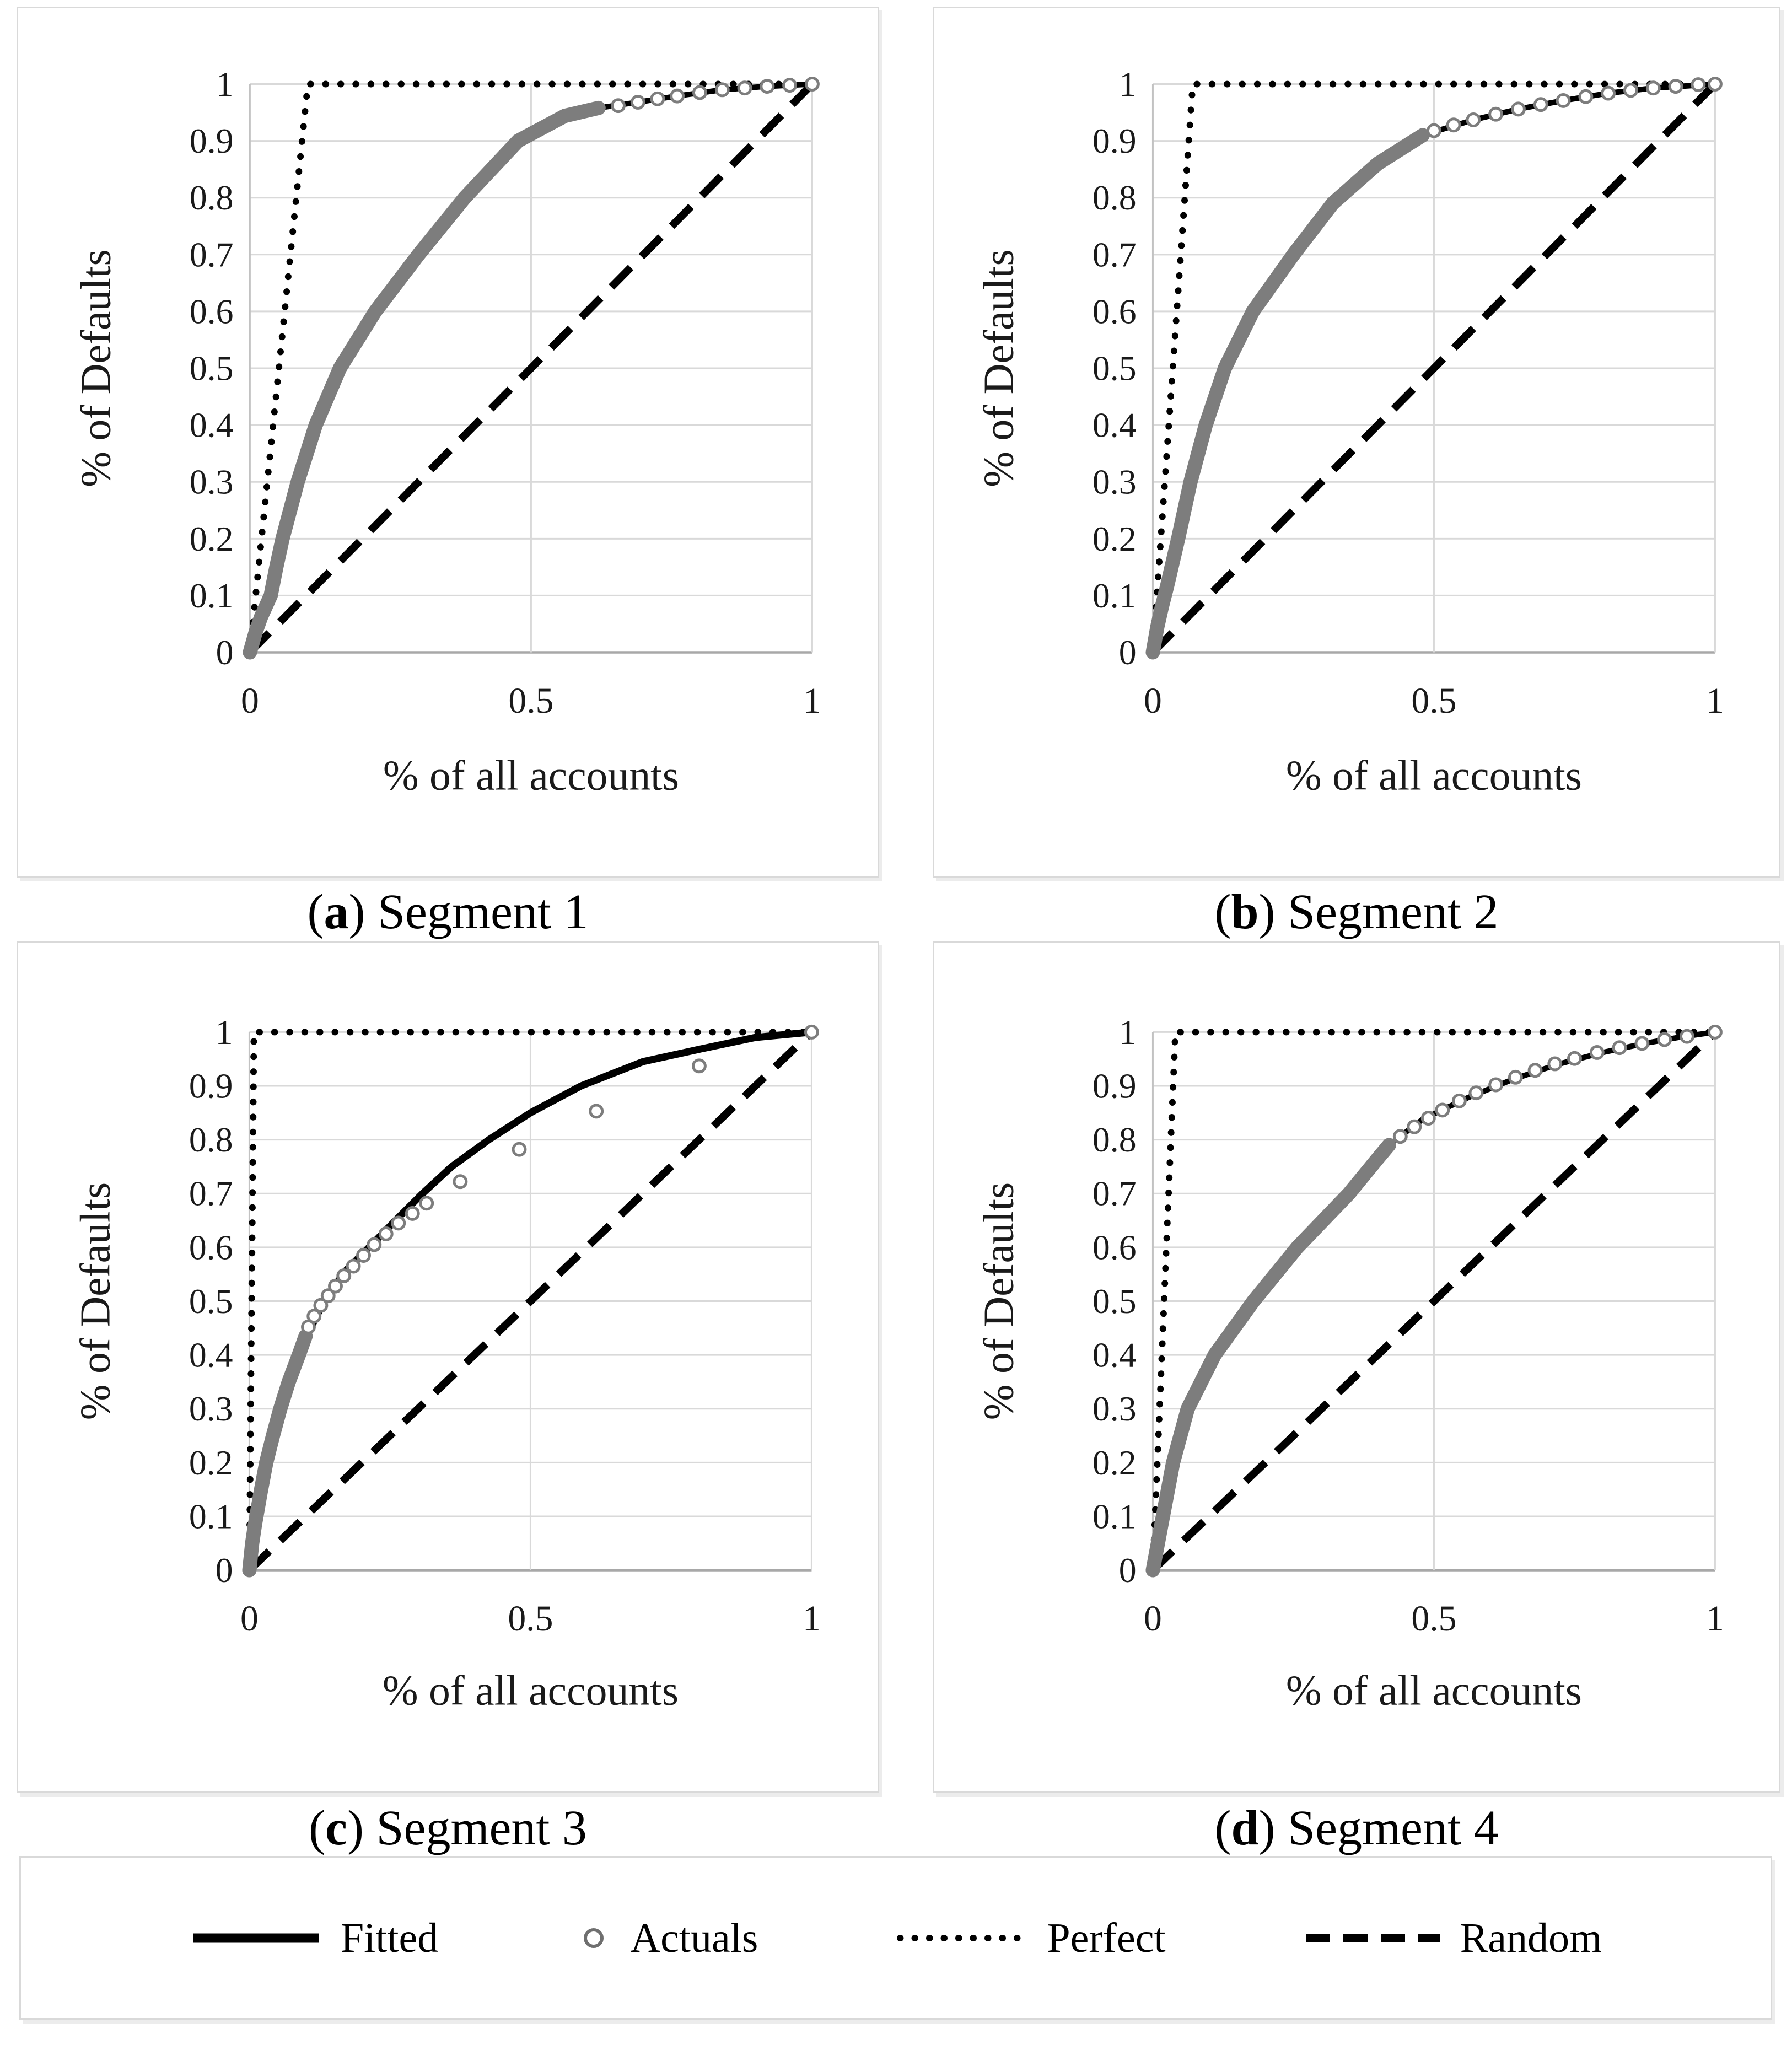 Image resolution: width=1792 pixels, height=2045 pixels. Describe the element at coordinates (389, 1937) in the screenshot. I see `legend-label-fitted: Fitted` at that location.